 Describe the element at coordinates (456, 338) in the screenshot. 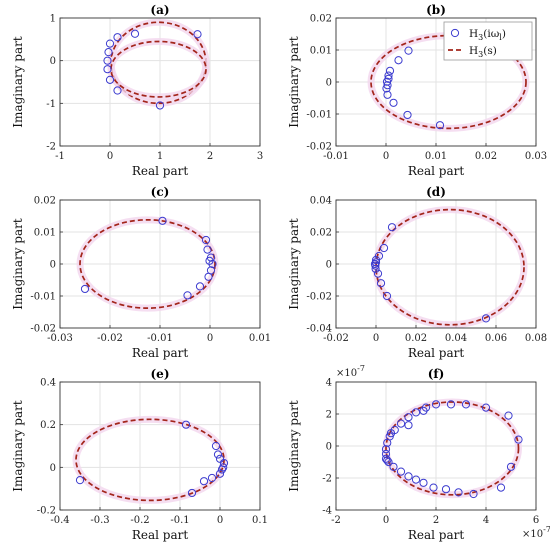

I see `x-tick-label: 0.04` at that location.